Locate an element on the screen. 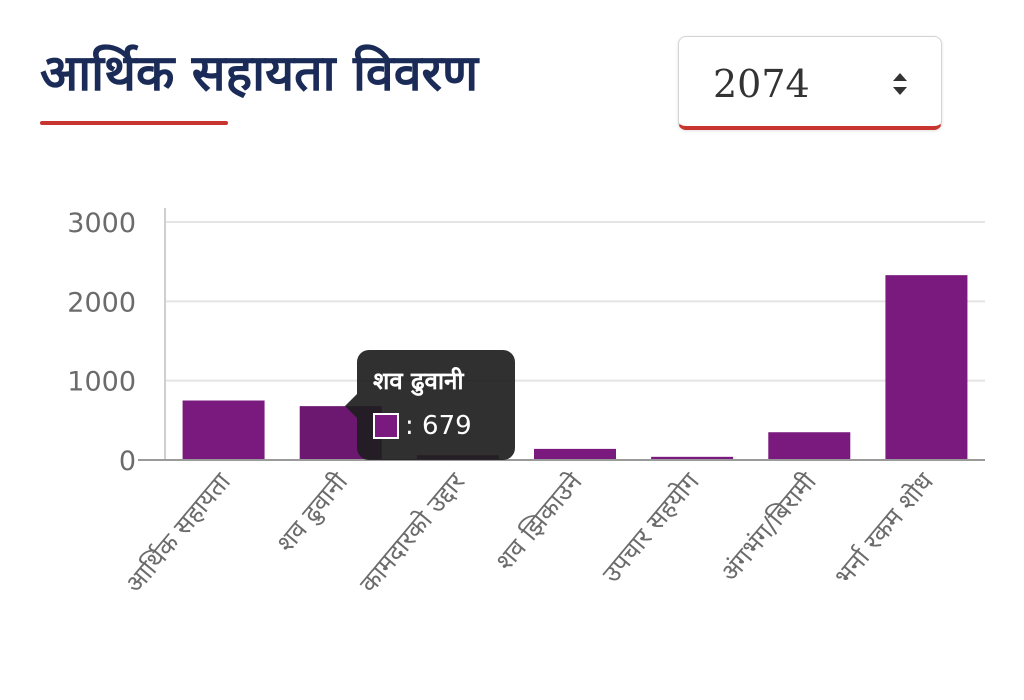 The height and width of the screenshot is (700, 1024). x-tick-label: शव ढुवानी is located at coordinates (313, 512).